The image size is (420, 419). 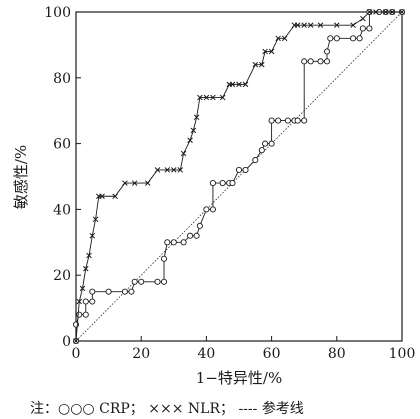 What do you see at coordinates (62, 276) in the screenshot?
I see `y-tick-label: 20` at bounding box center [62, 276].